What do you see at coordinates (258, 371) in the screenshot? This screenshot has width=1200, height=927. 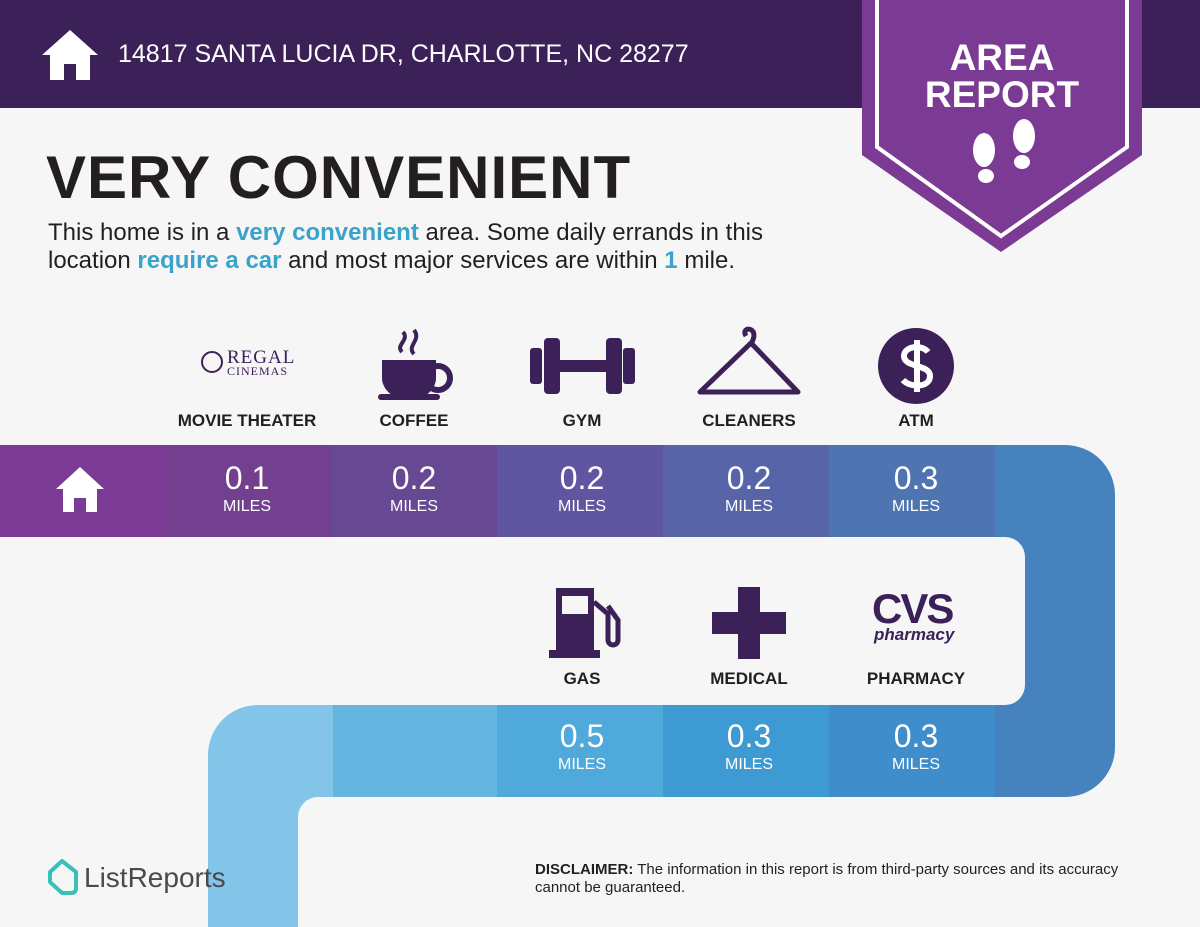 I see `logo-text: CINEMAS` at bounding box center [258, 371].